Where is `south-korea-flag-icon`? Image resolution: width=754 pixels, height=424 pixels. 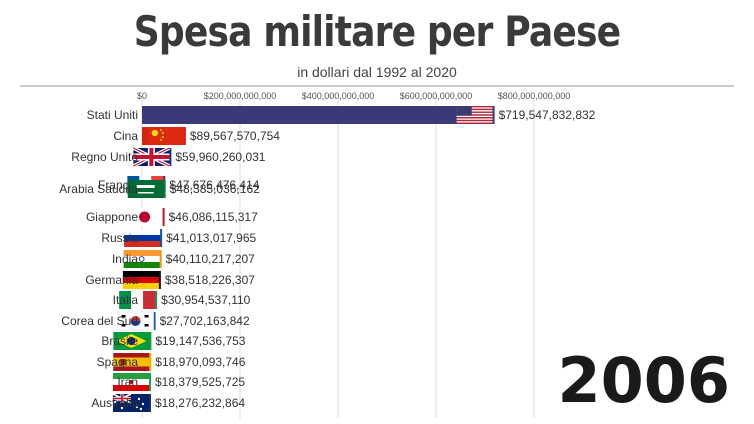
south-korea-flag-icon is located at coordinates (135, 321).